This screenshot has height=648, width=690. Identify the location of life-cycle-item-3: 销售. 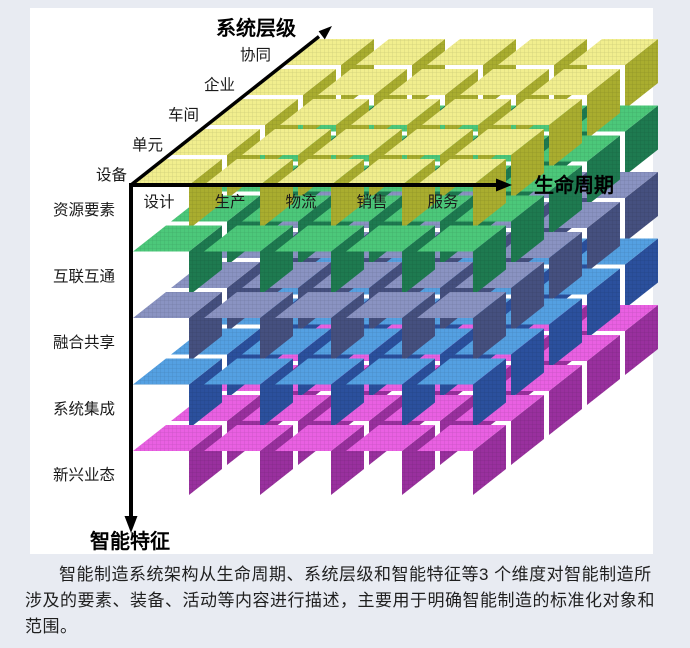
(371, 202).